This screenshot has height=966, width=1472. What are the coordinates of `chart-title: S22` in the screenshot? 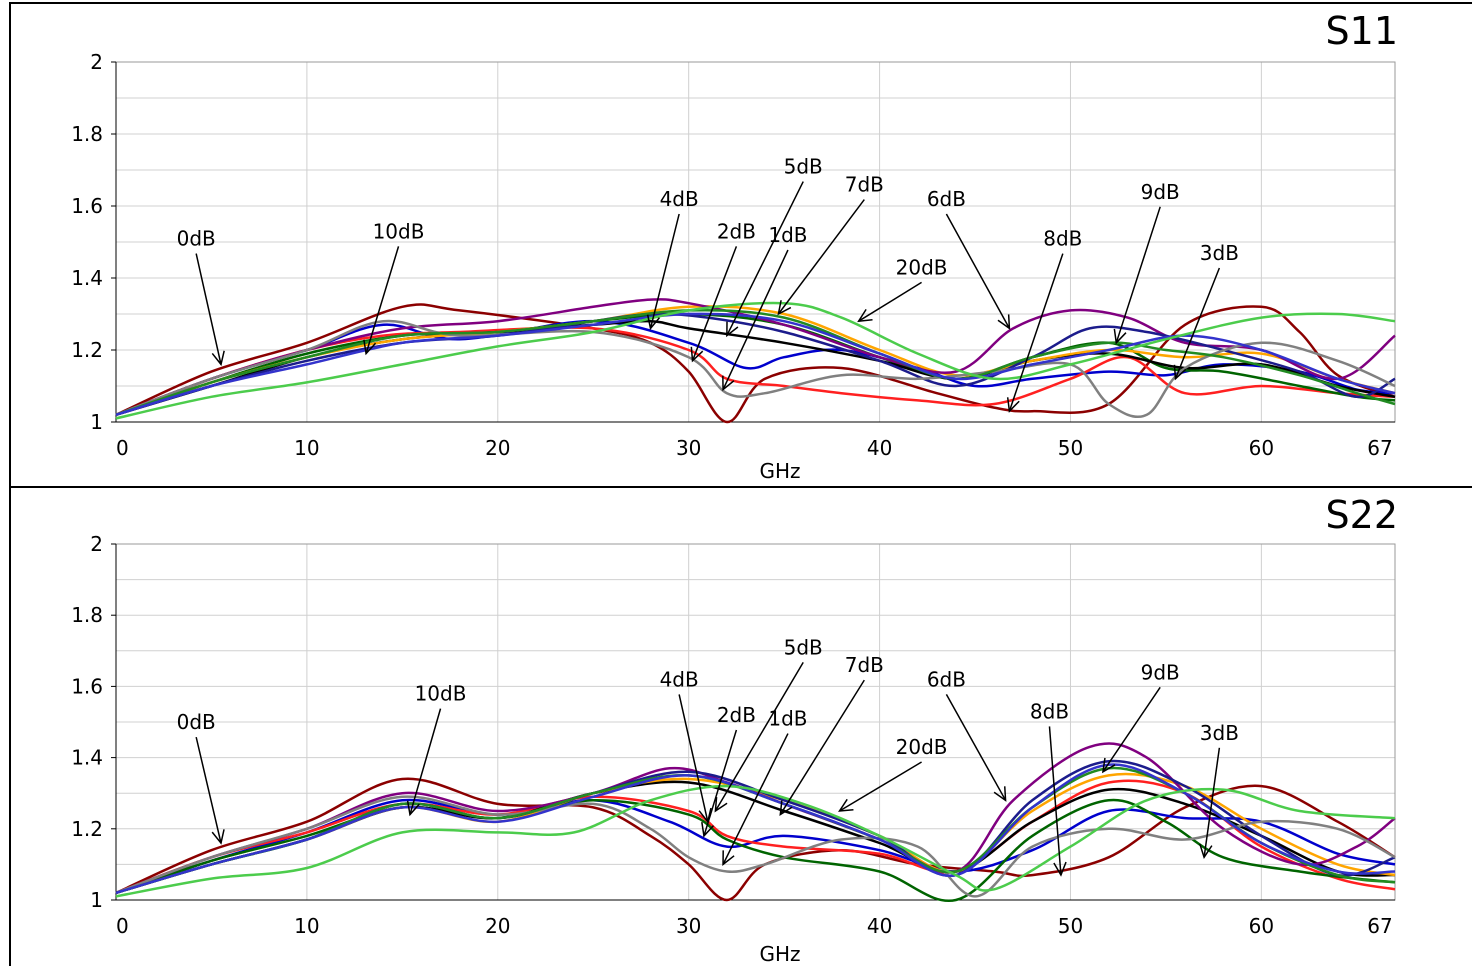 It's located at (1362, 515).